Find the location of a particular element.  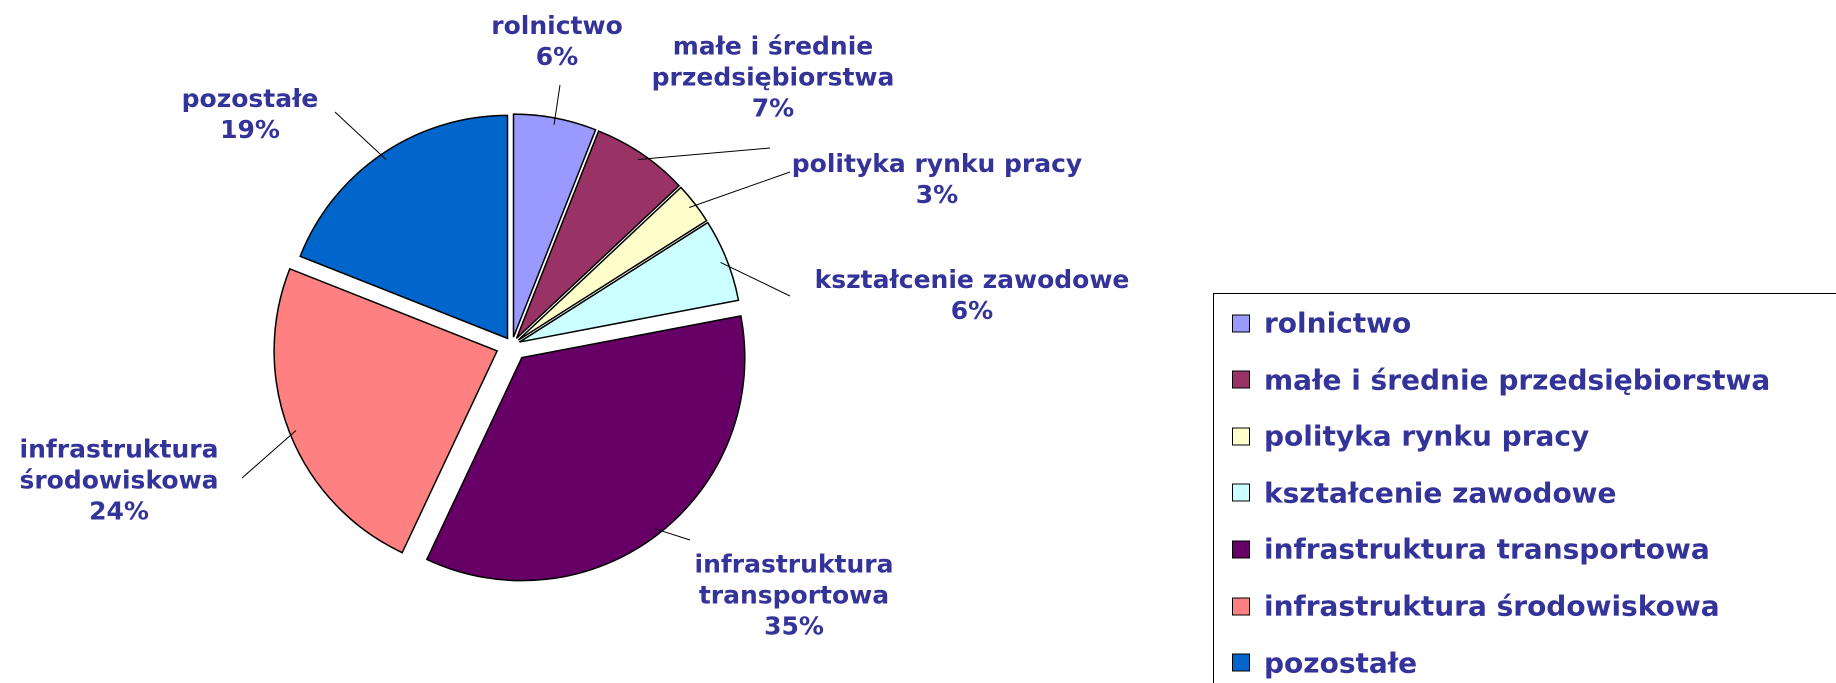

legend-label: infrastruktura środowiskowa is located at coordinates (1492, 606).